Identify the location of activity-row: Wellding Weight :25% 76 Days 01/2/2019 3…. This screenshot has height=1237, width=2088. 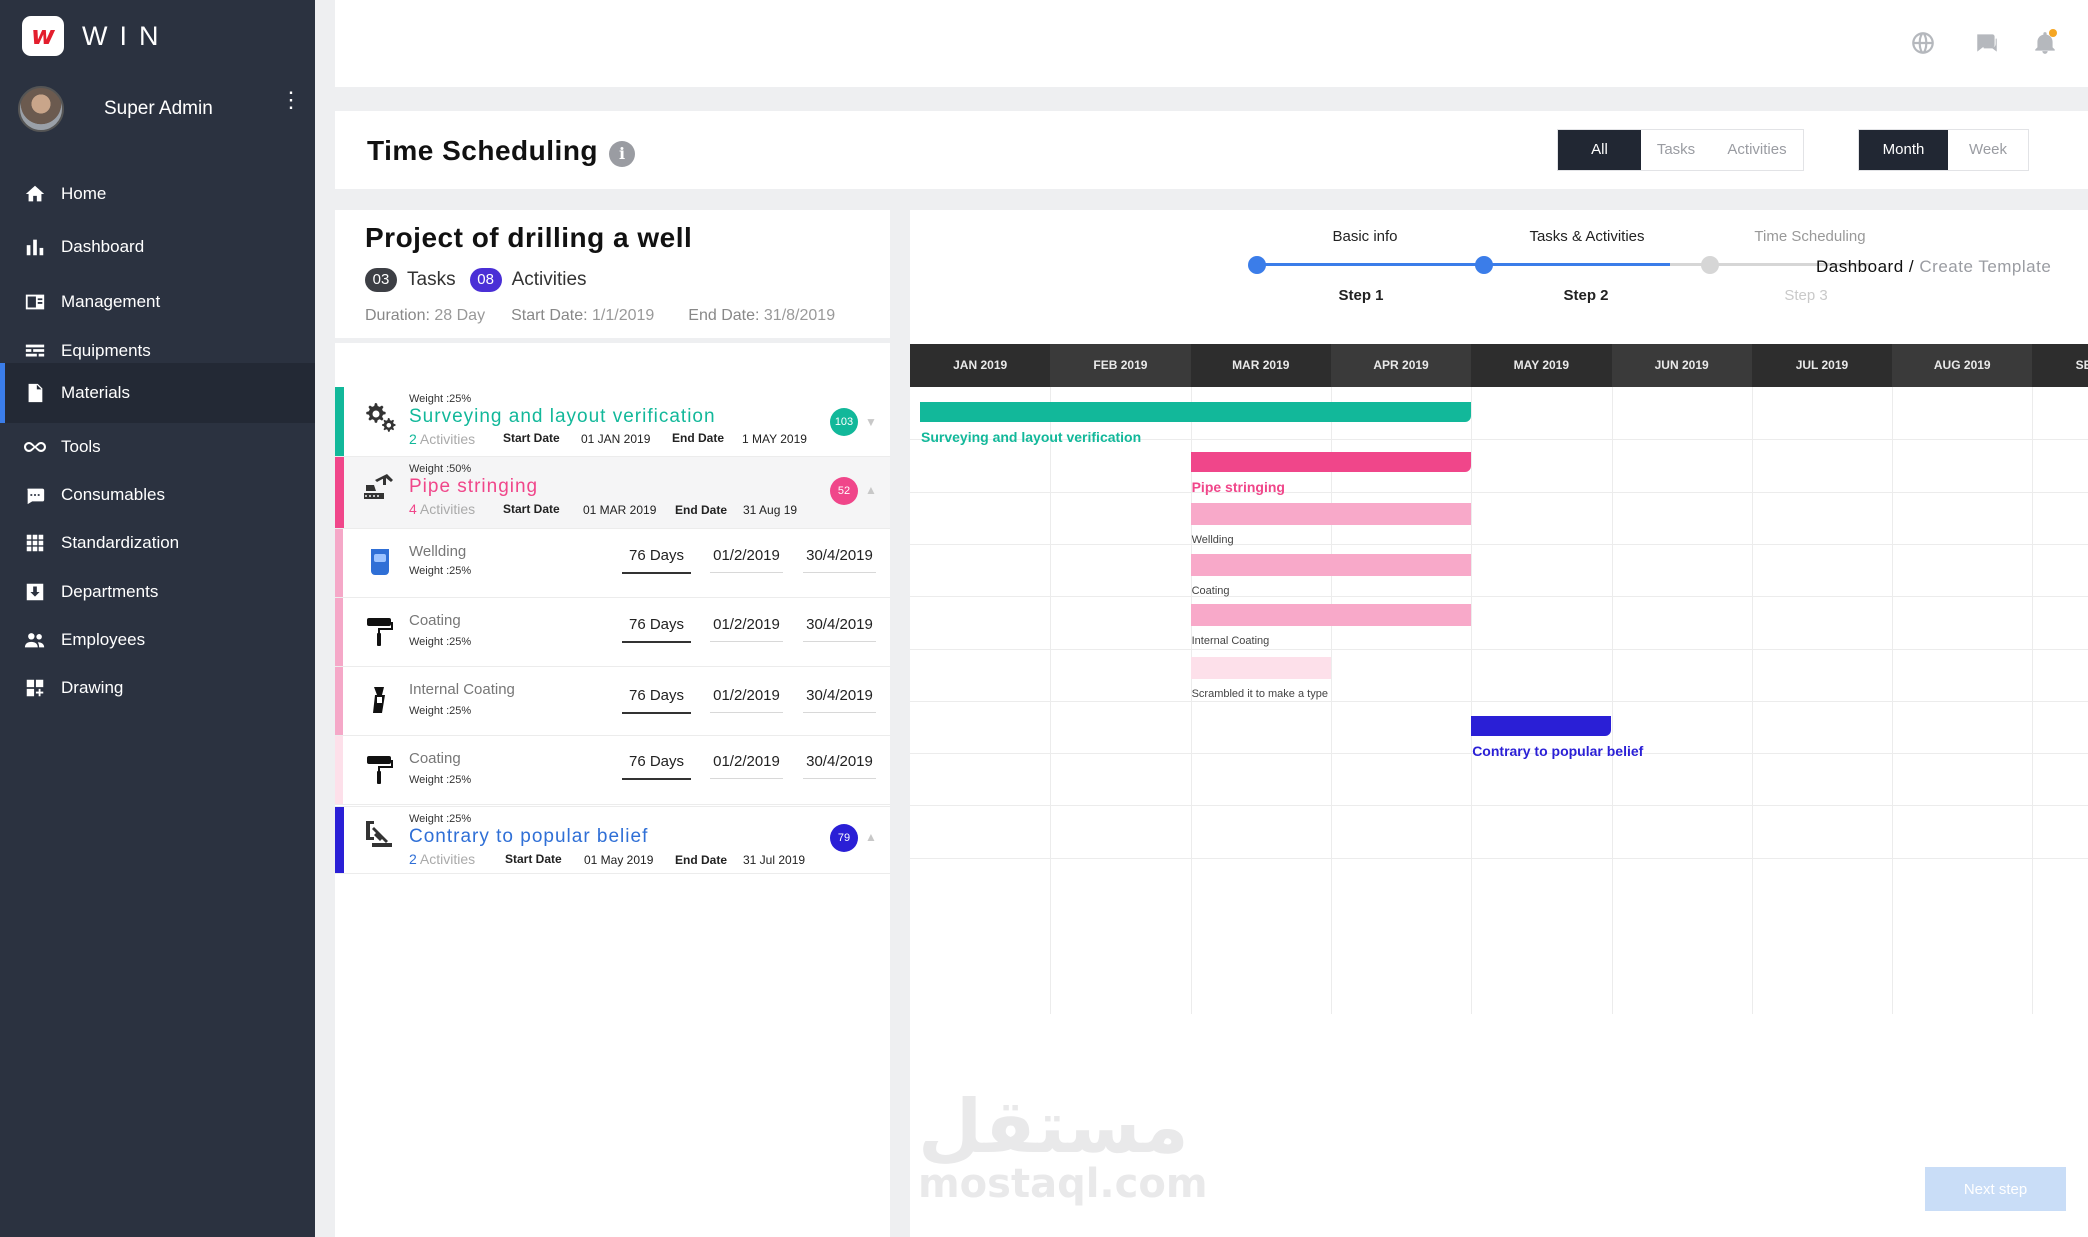
(612, 563).